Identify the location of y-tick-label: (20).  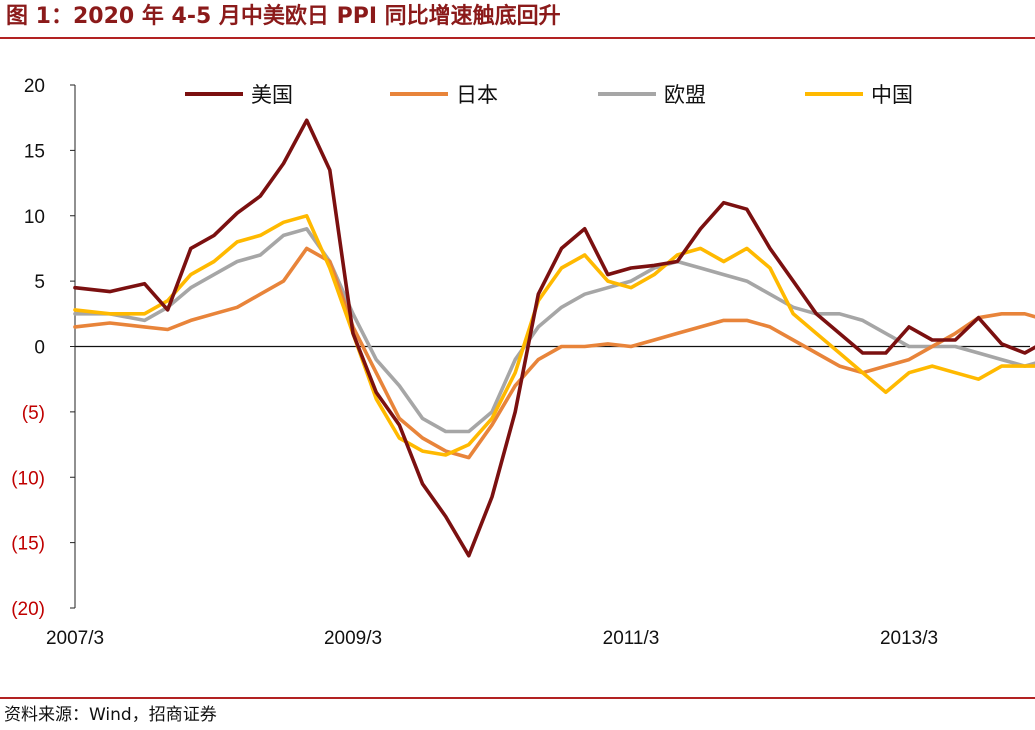
(28, 609).